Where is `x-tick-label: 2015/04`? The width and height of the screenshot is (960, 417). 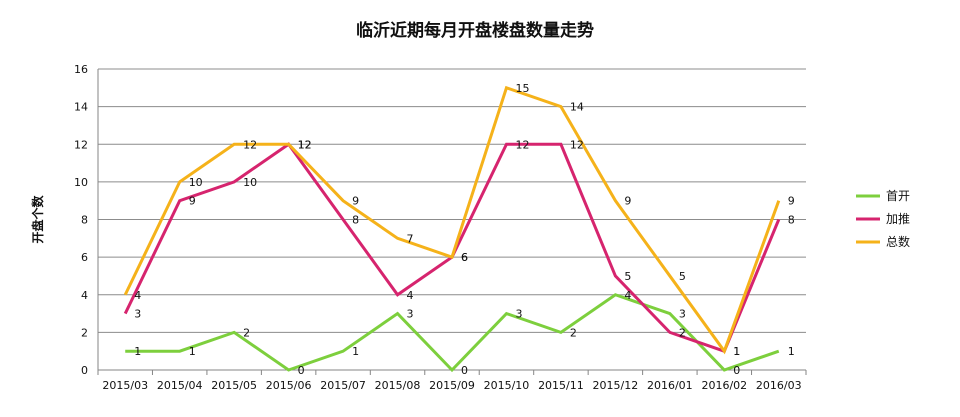
x-tick-label: 2015/04 is located at coordinates (180, 385).